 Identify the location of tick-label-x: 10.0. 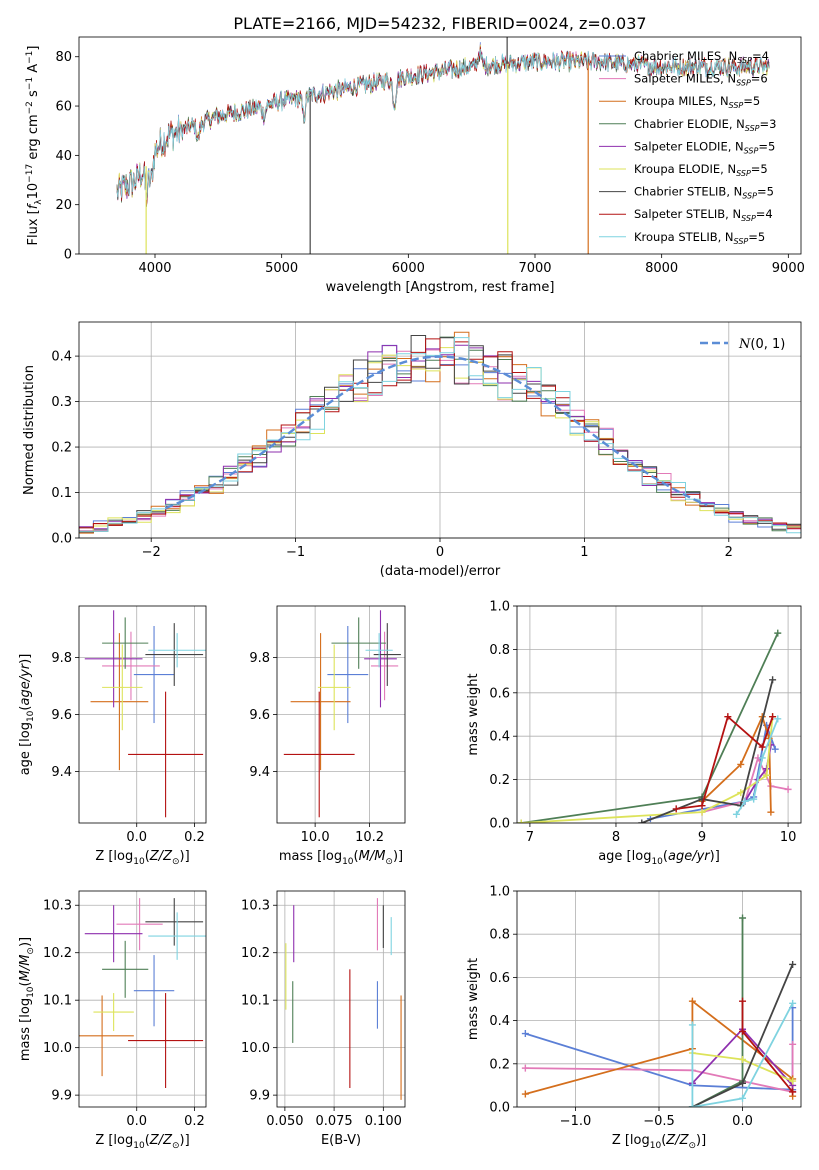
(315, 837).